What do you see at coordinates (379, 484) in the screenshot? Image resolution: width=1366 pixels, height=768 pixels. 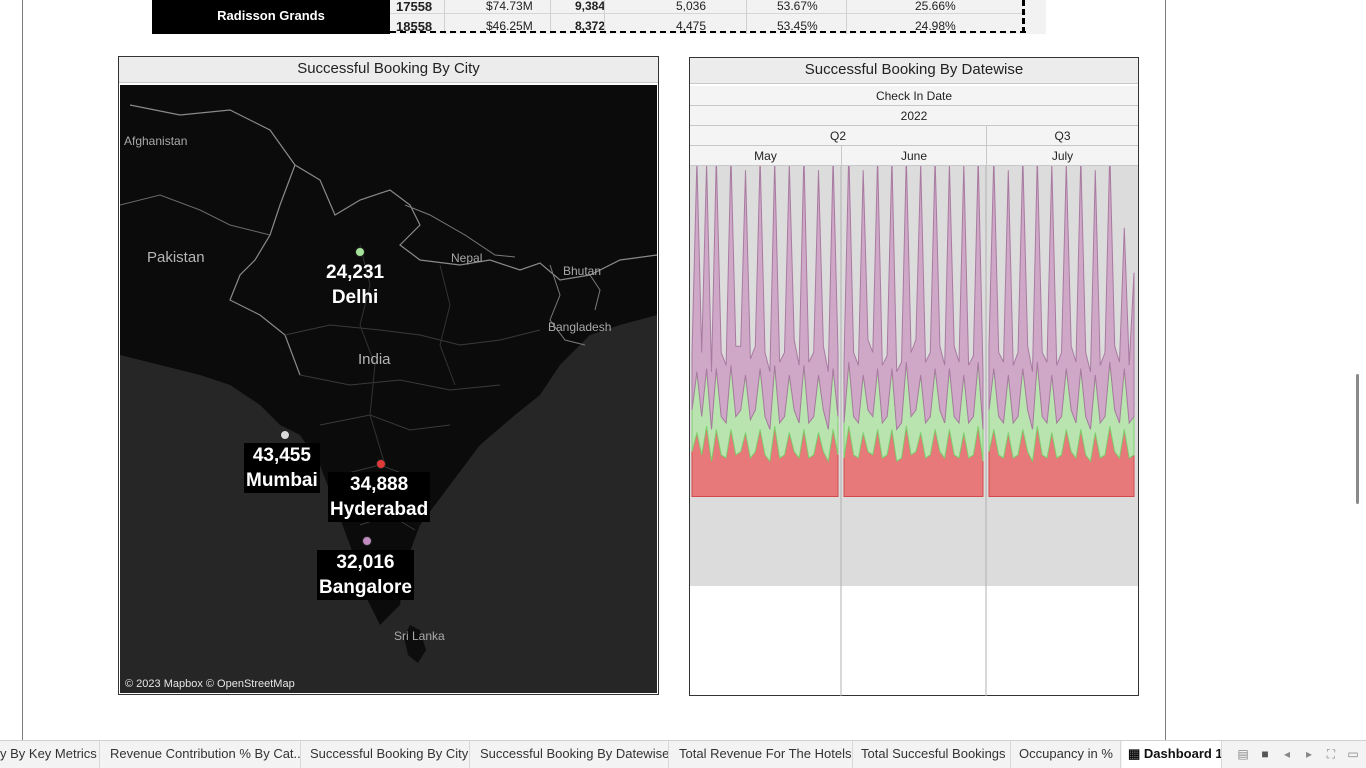 I see `city-bookings-value: 34,888` at bounding box center [379, 484].